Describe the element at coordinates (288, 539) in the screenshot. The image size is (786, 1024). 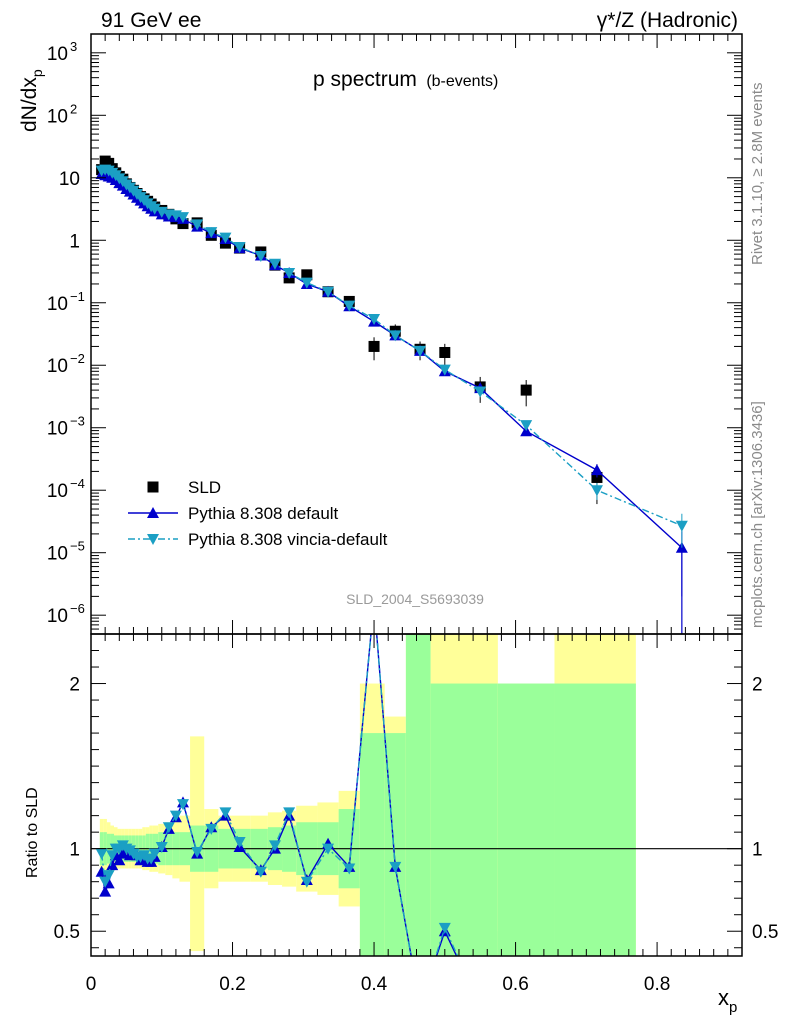
I see `legend-label: Pythia 8.308 vincia-default` at that location.